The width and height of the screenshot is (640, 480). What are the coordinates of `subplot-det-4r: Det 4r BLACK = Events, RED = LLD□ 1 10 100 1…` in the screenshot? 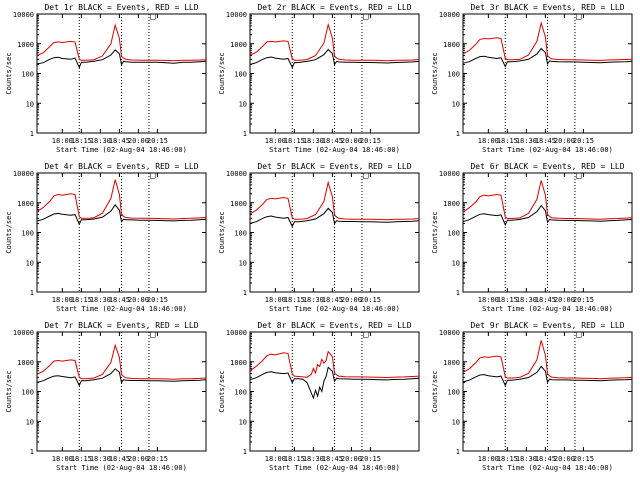 It's located at (106, 237).